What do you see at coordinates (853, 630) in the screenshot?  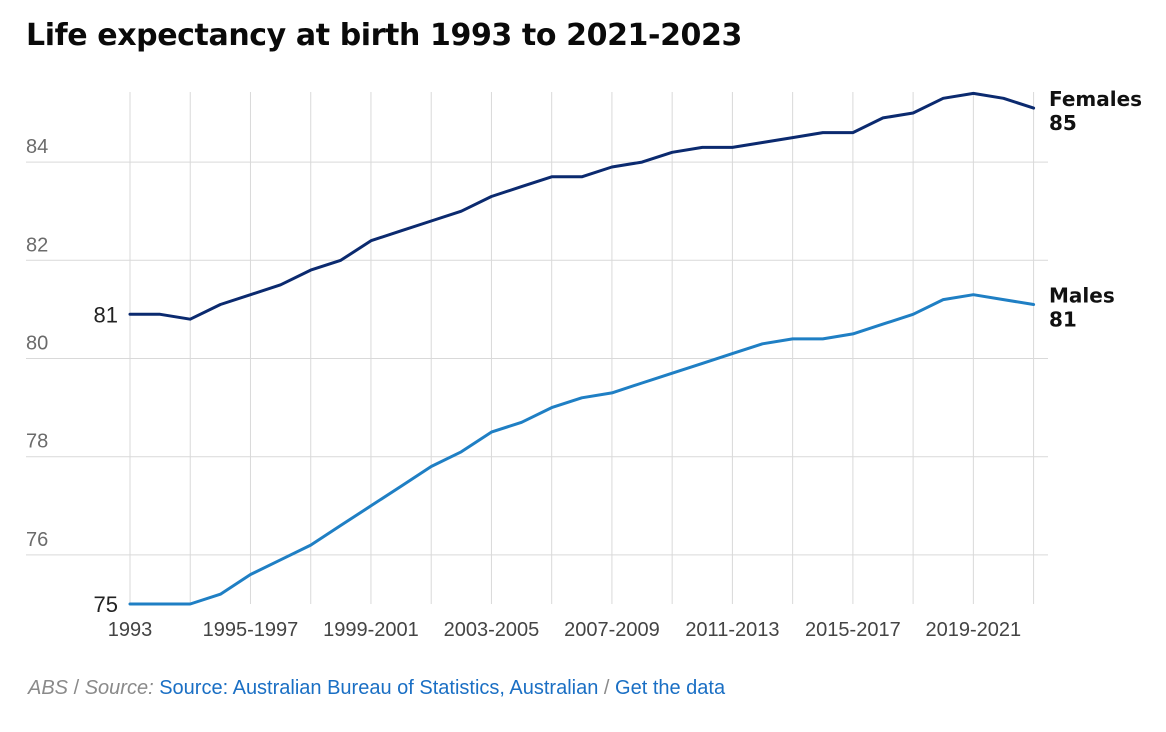 I see `x-tick-label: 2015-2017` at bounding box center [853, 630].